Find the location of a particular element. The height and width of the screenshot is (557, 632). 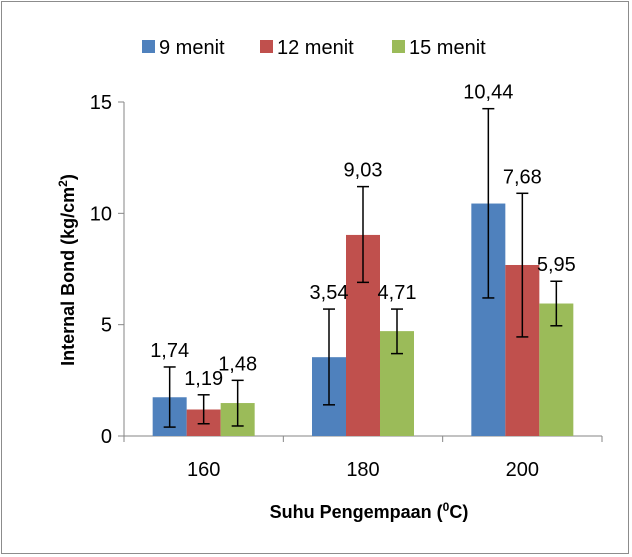

y-axis: 0 5 10 15 is located at coordinates (107, 270).